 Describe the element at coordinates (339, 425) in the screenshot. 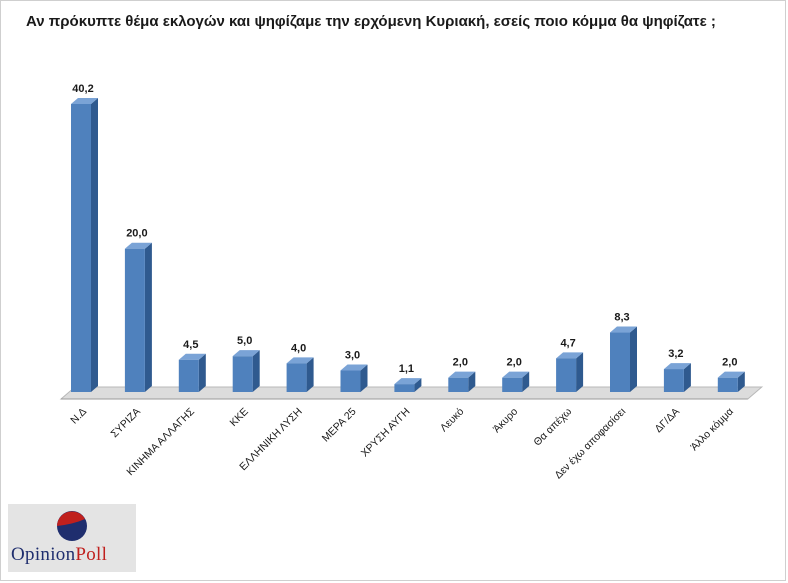

I see `category-label: ΜΕΡΑ 25` at that location.